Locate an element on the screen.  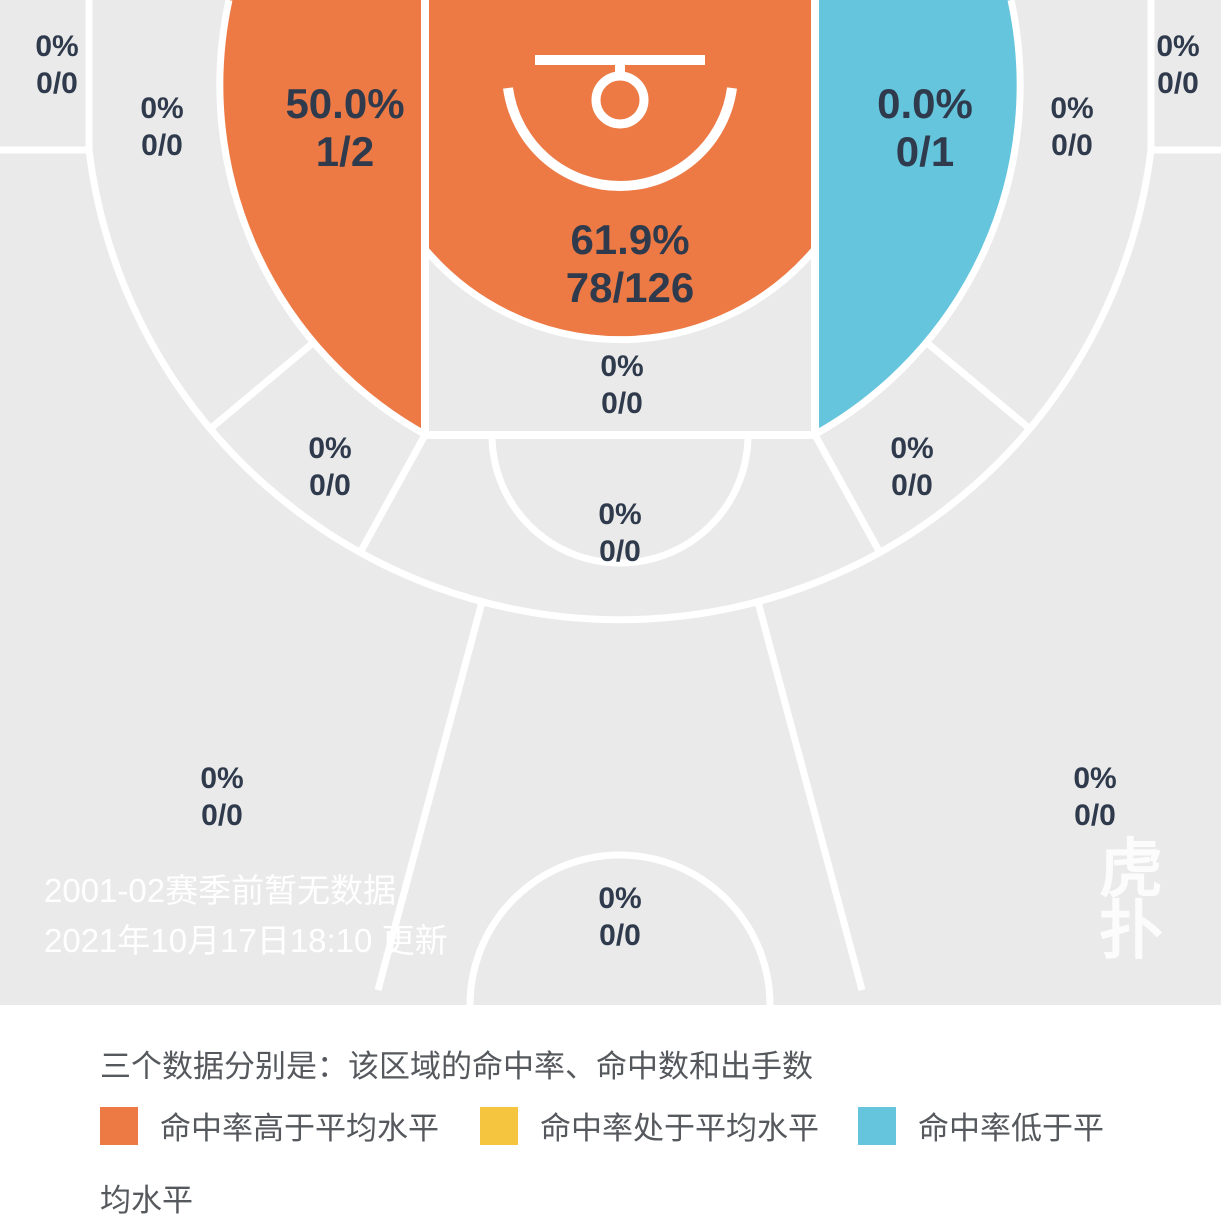
legend-item-average: 命中率处于平均水平 is located at coordinates (649, 1125).